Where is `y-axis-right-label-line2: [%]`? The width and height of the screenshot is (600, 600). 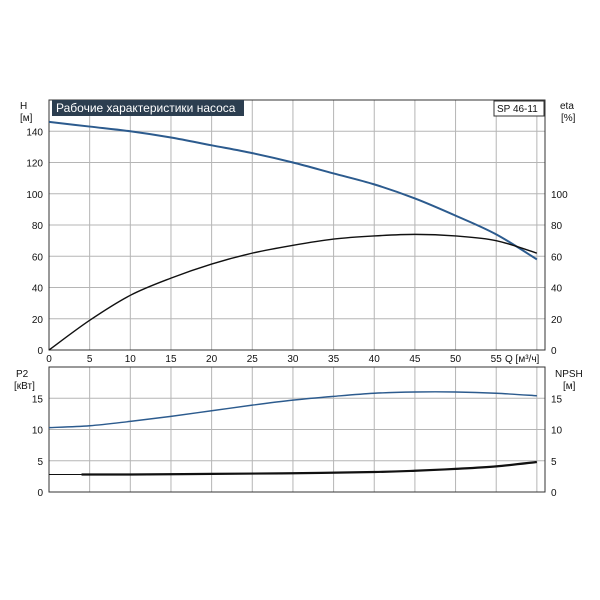
y-axis-right-label-line2: [%] is located at coordinates (568, 118).